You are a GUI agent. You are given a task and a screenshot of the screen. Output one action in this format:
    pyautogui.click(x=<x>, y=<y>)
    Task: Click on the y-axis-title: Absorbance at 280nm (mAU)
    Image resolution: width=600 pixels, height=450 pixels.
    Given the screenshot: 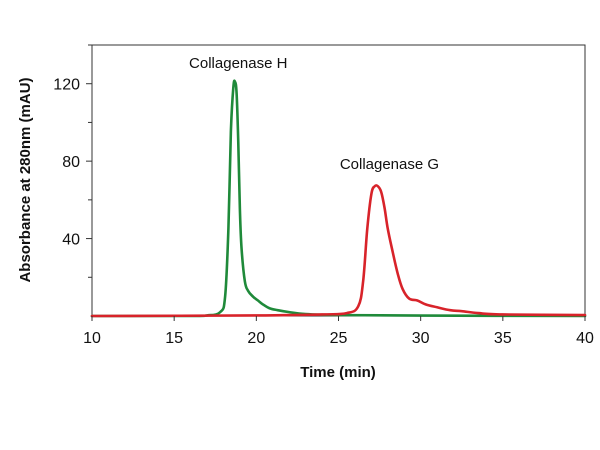 What is the action you would take?
    pyautogui.click(x=25, y=179)
    